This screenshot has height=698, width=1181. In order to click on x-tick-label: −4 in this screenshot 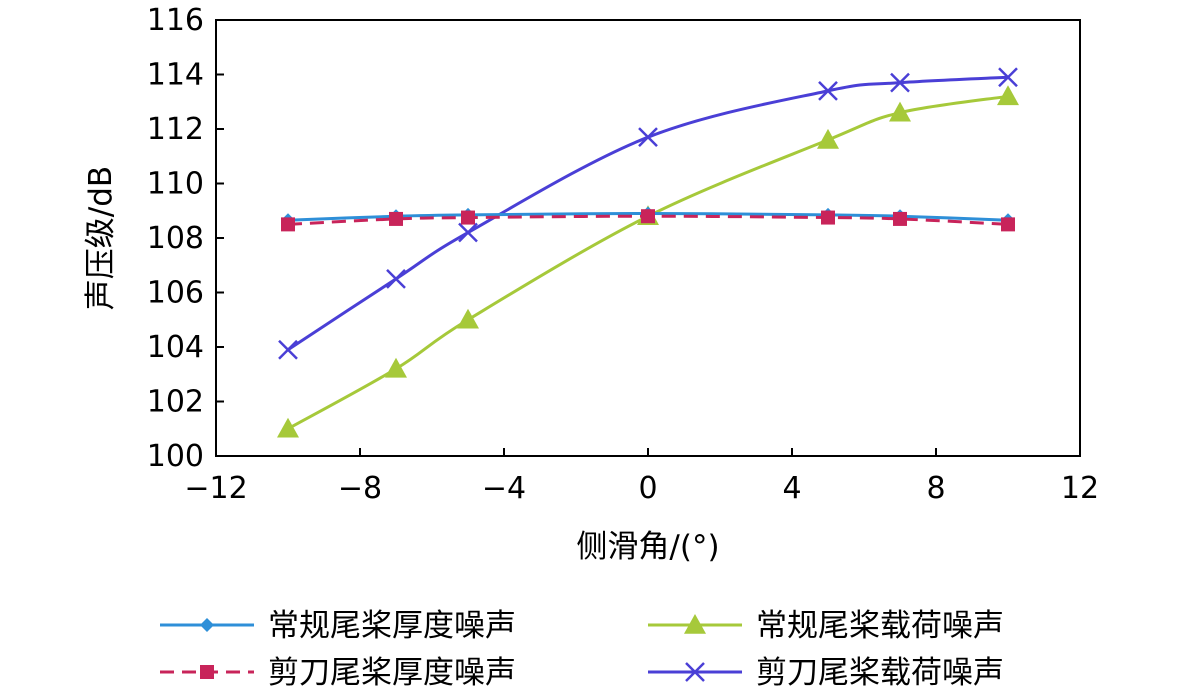, I will do `click(504, 488)`.